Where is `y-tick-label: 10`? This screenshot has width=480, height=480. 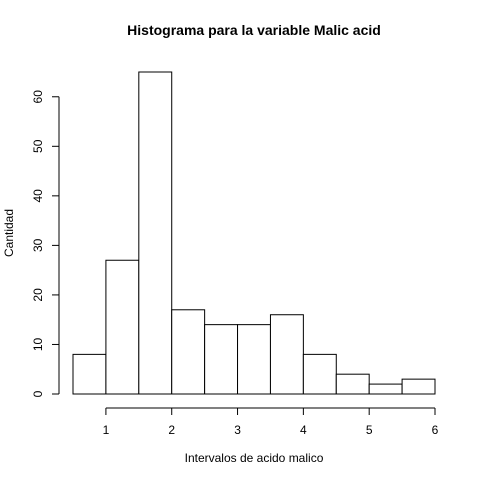
y-tick-label: 10 is located at coordinates (38, 344).